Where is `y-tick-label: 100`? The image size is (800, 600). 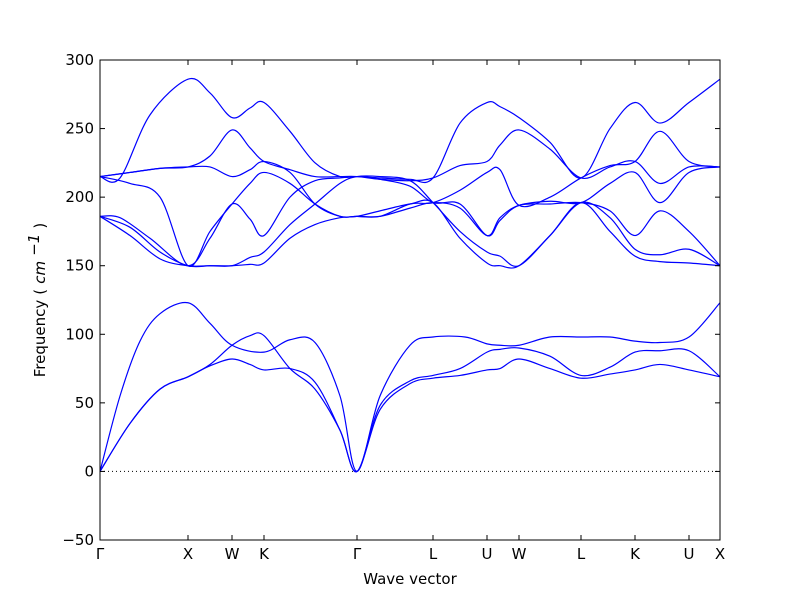 y-tick-label: 100 is located at coordinates (79, 334).